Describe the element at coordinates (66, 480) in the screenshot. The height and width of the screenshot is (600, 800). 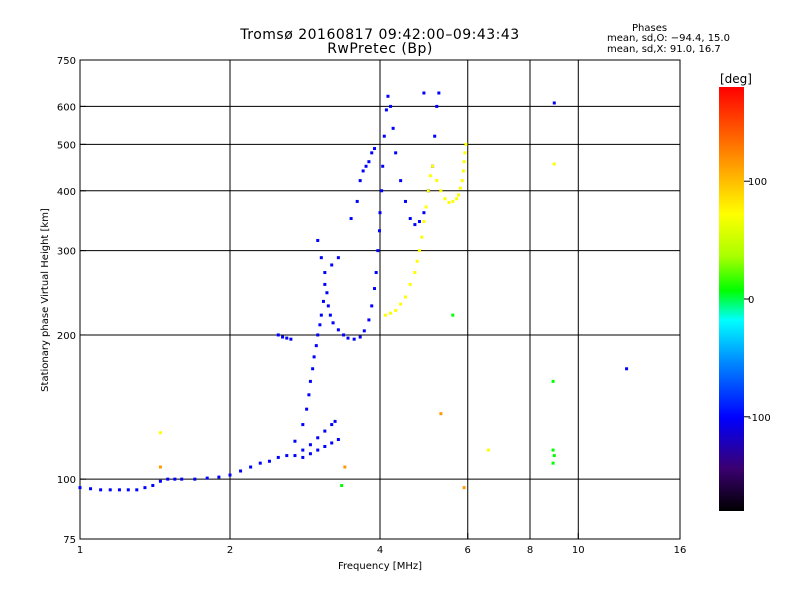
I see `y-tick-label: 100` at that location.